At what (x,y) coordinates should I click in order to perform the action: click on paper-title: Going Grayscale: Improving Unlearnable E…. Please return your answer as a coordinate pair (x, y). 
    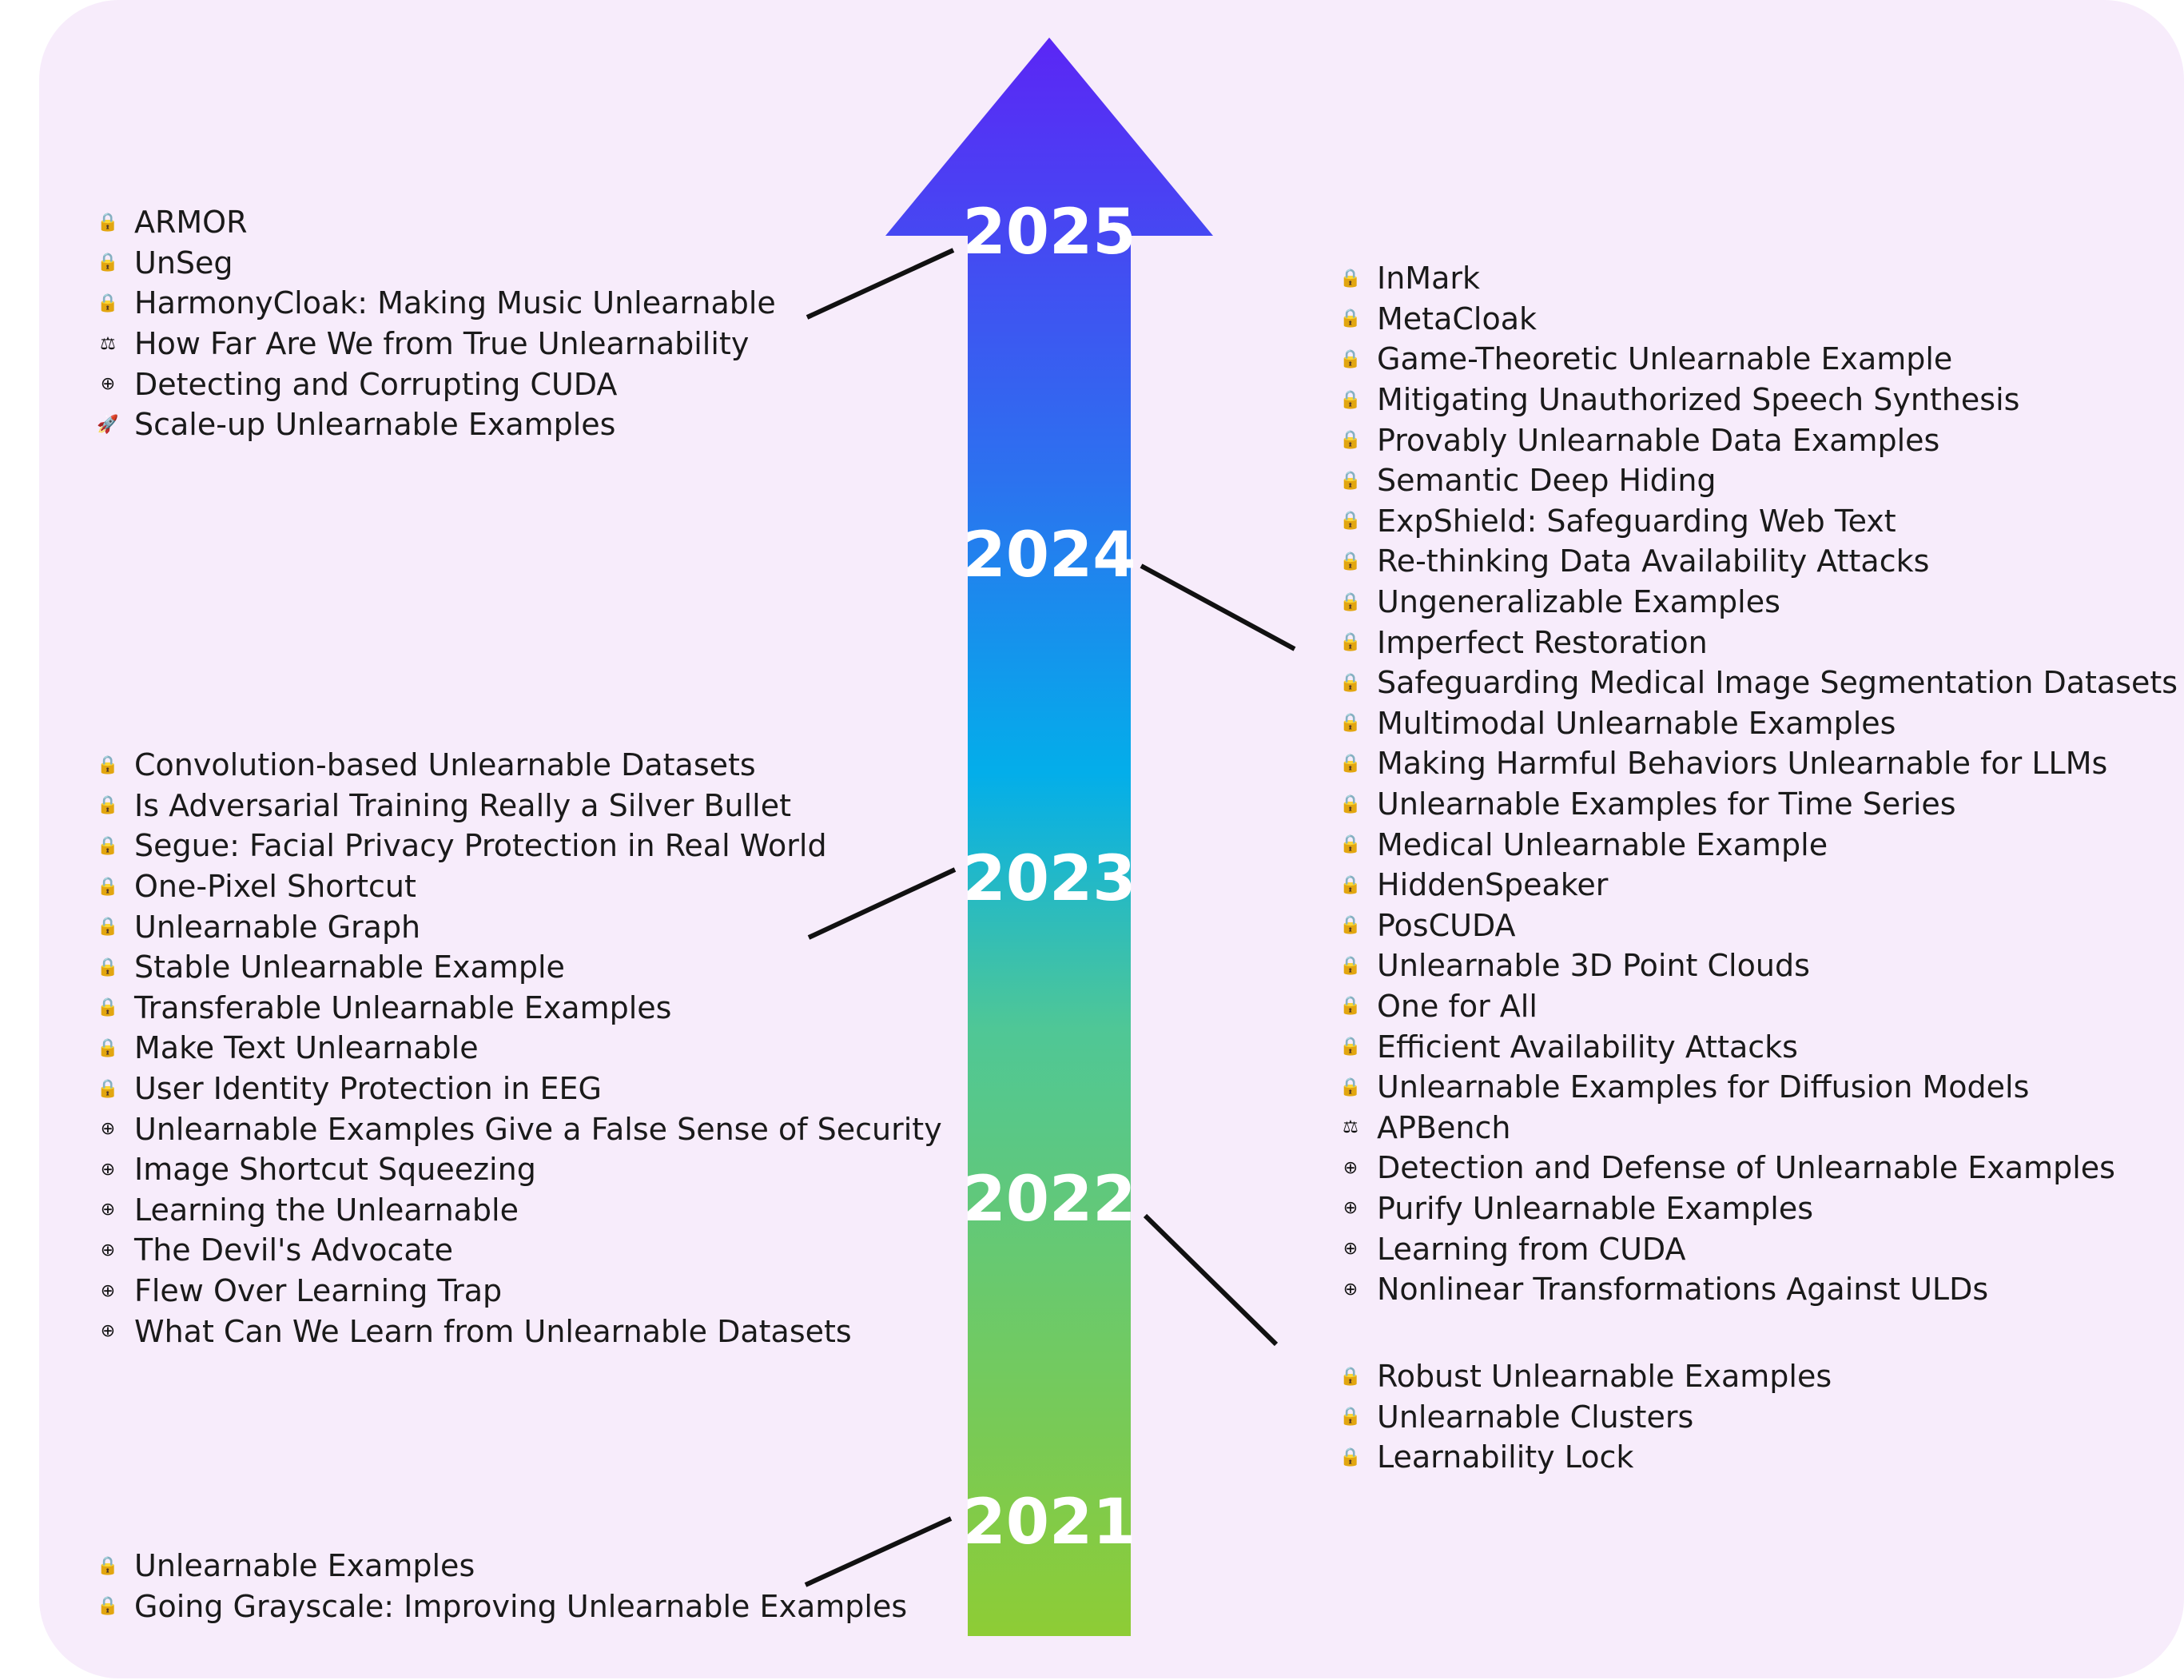
    Looking at the image, I should click on (521, 1606).